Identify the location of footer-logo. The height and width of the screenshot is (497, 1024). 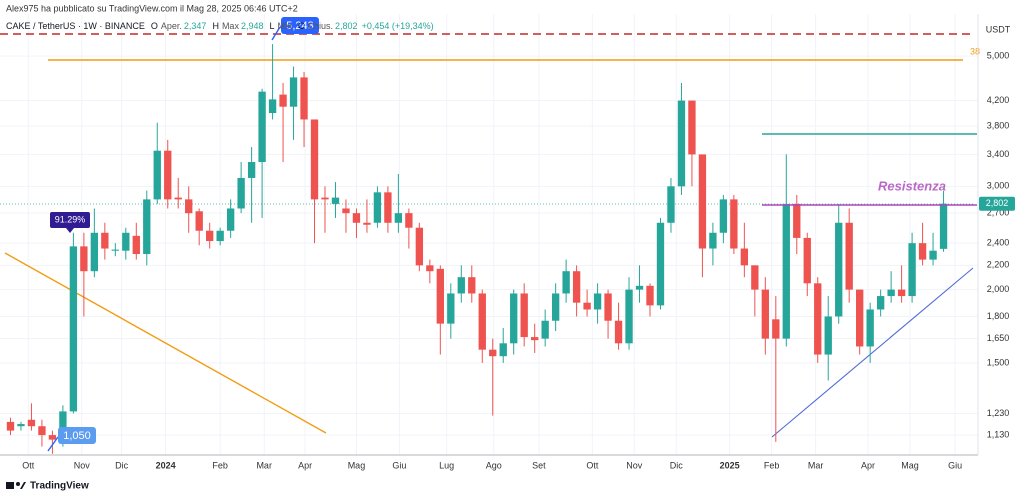
(16, 485).